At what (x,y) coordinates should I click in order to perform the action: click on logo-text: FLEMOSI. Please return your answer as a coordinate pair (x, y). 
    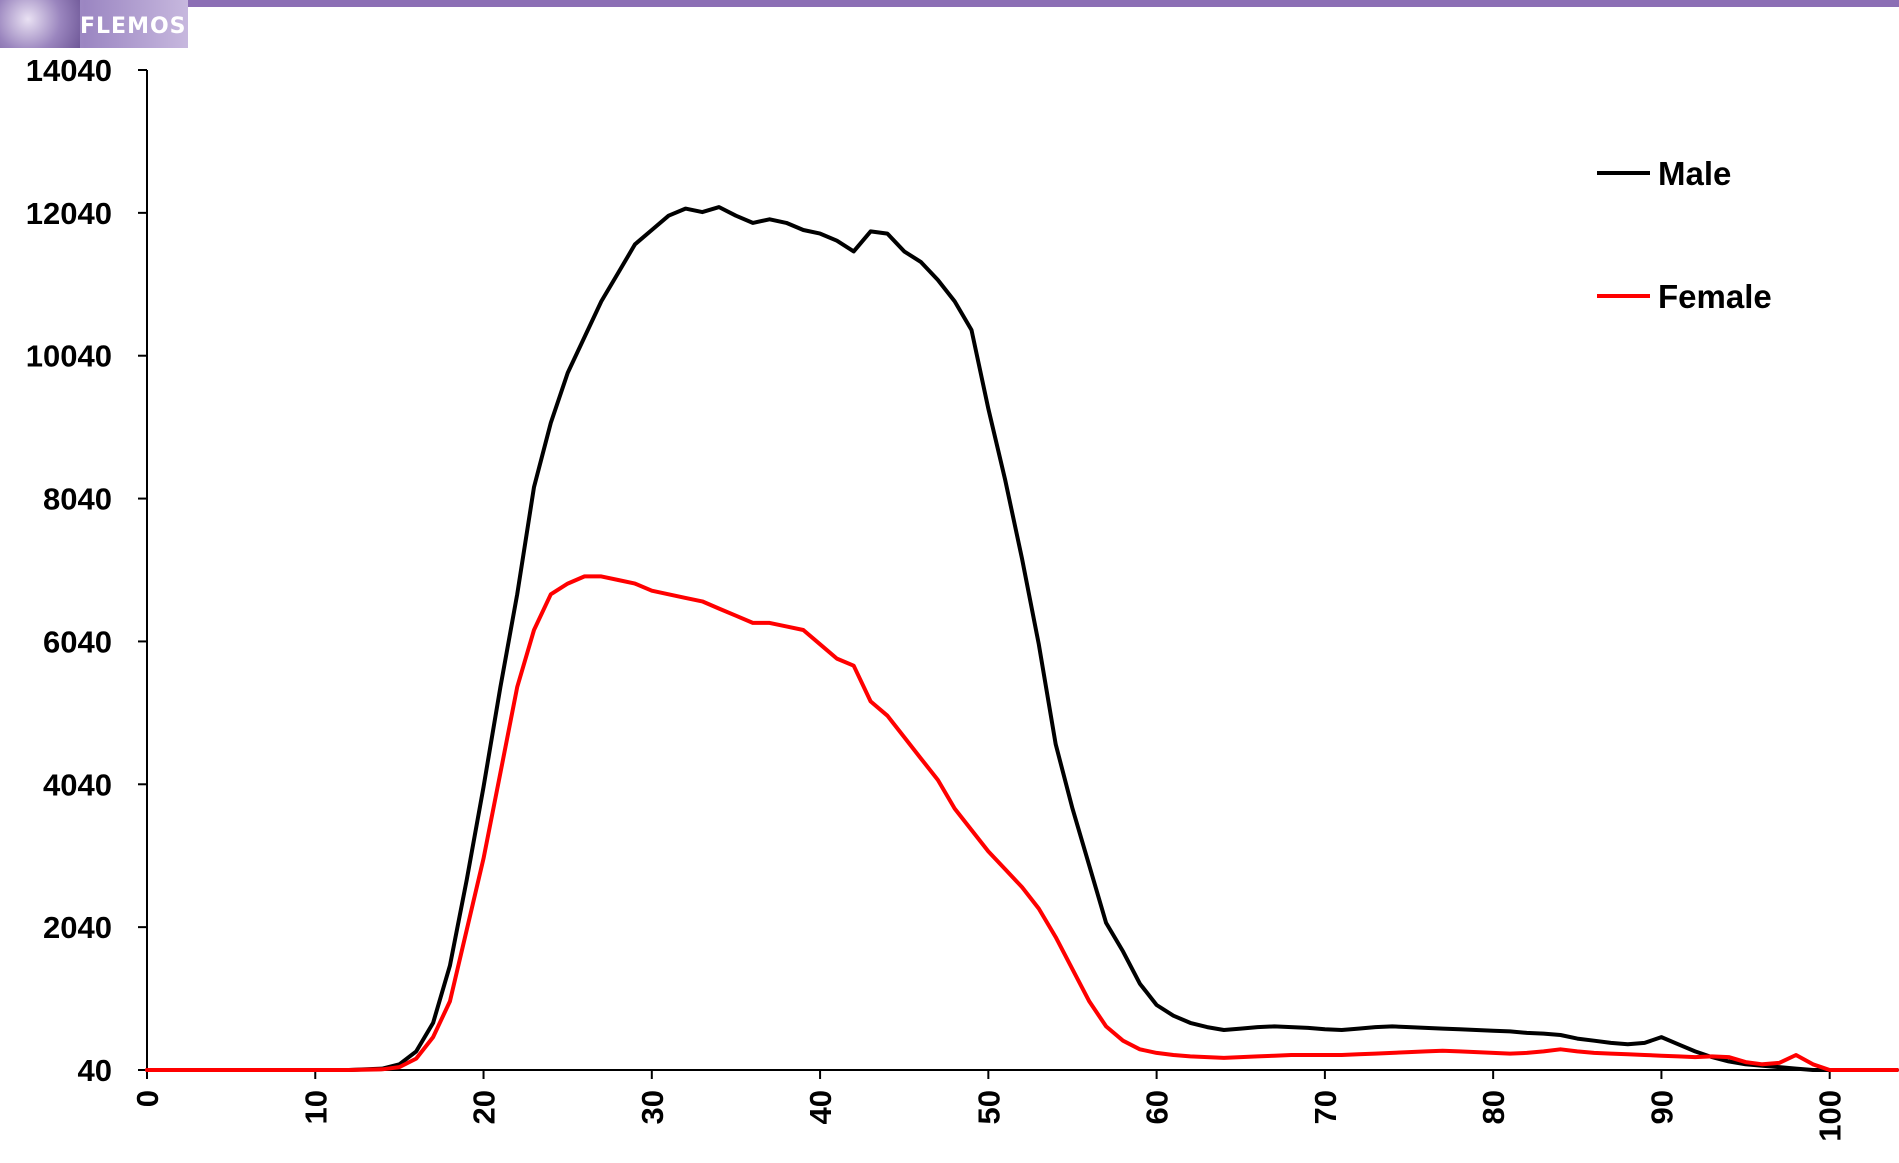
    Looking at the image, I should click on (134, 26).